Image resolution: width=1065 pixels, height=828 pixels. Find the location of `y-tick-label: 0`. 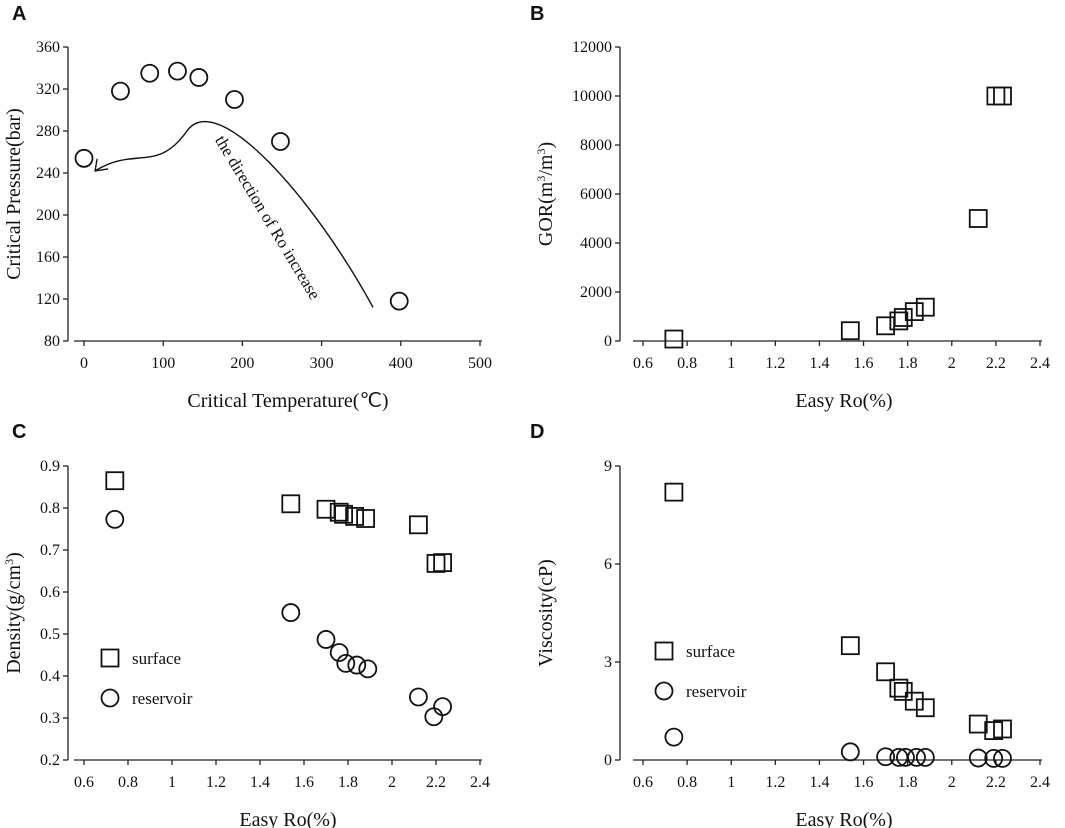

y-tick-label: 0 is located at coordinates (608, 760).